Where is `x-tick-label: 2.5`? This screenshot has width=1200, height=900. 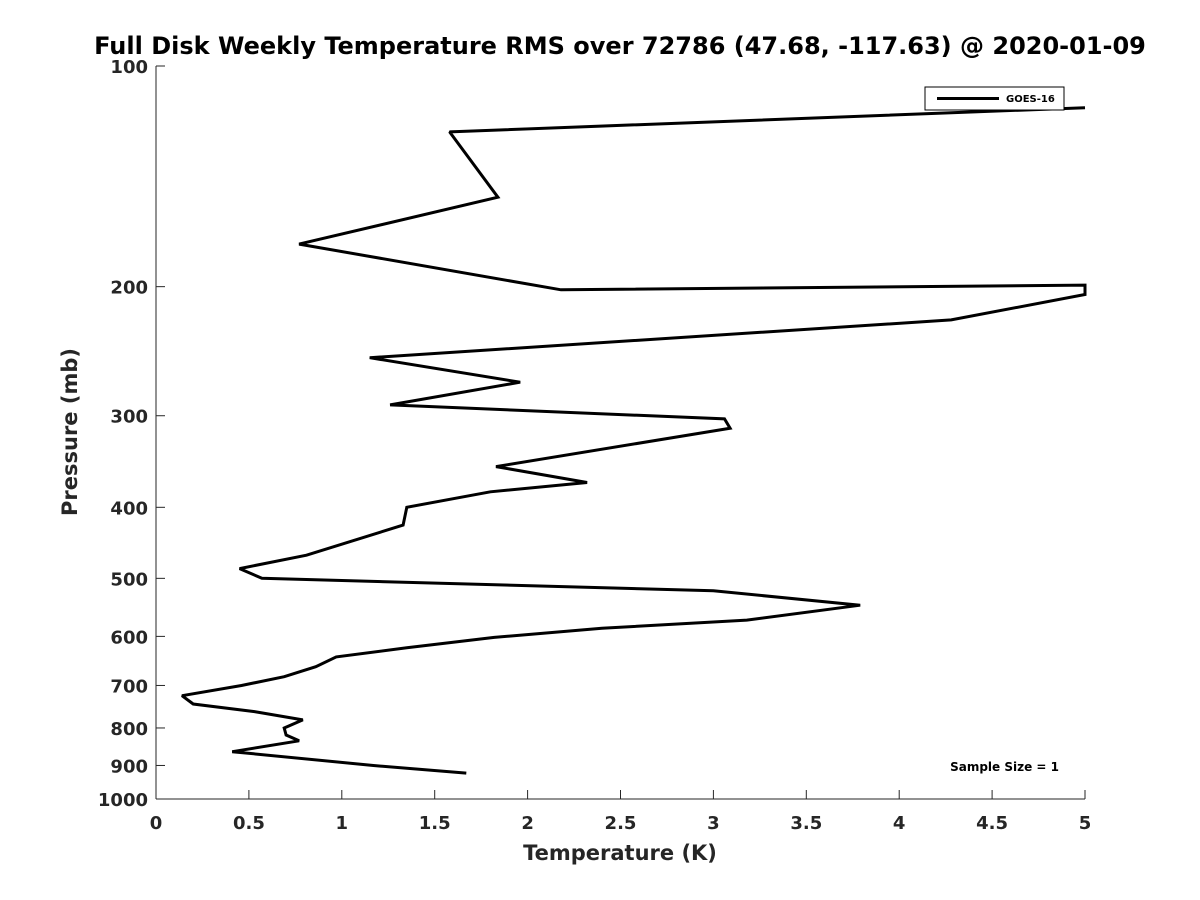 x-tick-label: 2.5 is located at coordinates (621, 823).